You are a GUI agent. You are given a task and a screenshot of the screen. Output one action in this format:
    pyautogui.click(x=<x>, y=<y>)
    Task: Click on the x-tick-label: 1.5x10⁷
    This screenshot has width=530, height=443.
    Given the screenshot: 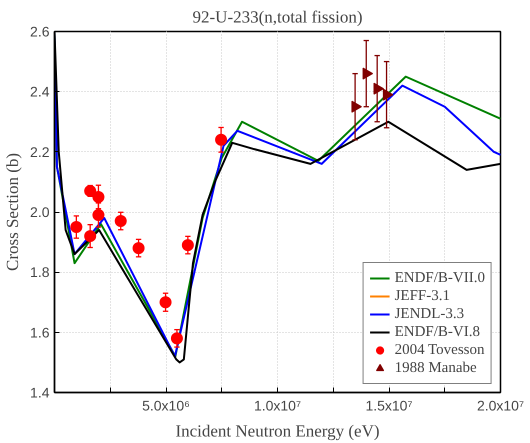 What is the action you would take?
    pyautogui.click(x=389, y=406)
    